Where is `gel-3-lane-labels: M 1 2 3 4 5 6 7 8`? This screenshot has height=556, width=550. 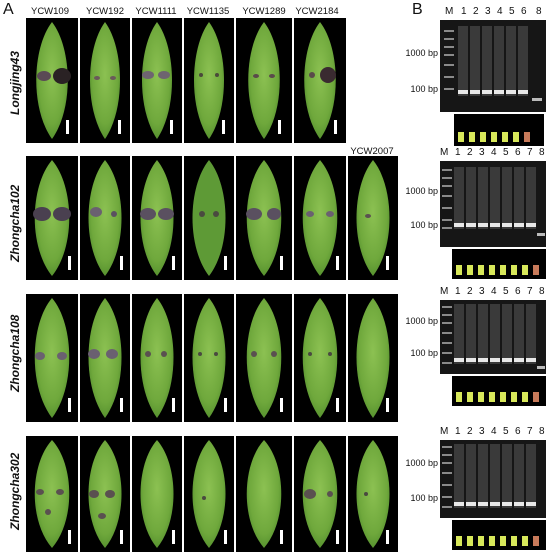 gel-3-lane-labels: M 1 2 3 4 5 6 7 8 is located at coordinates (495, 293).